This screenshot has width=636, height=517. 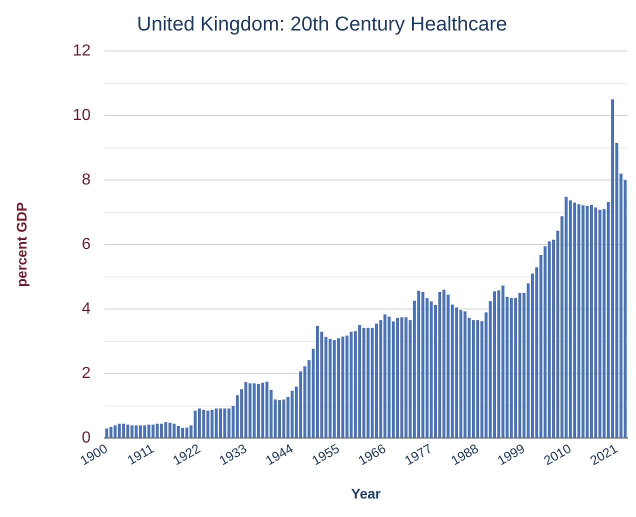 I want to click on x-tick-label: 2021, so click(x=604, y=454).